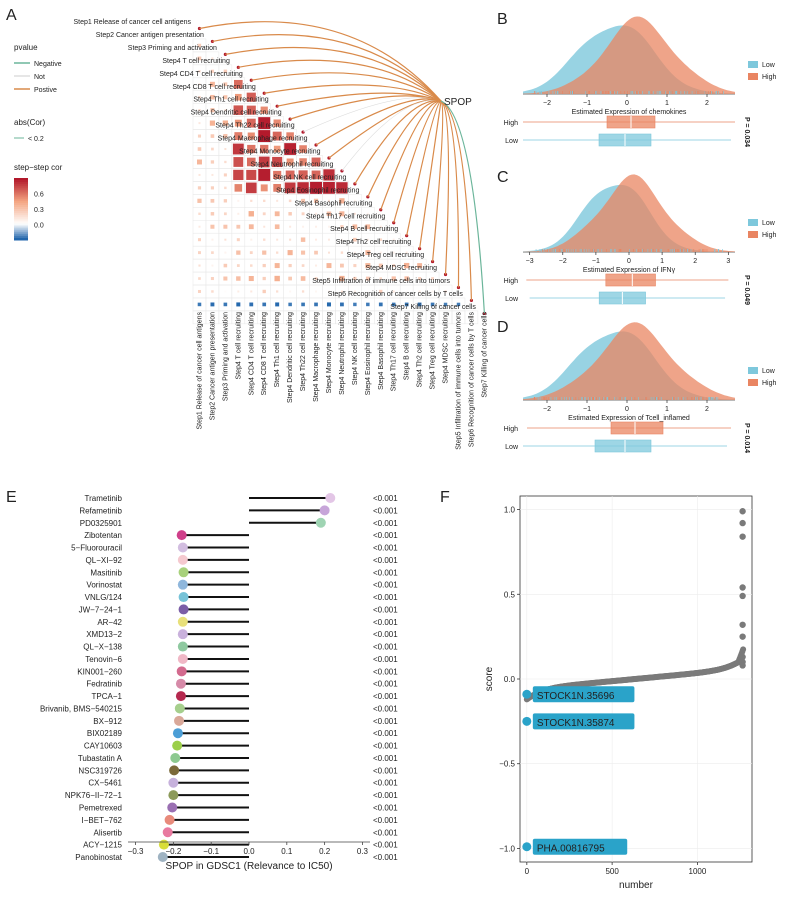 The width and height of the screenshot is (799, 906). Describe the element at coordinates (100, 758) in the screenshot. I see `drug-label: Tubastatin A` at that location.